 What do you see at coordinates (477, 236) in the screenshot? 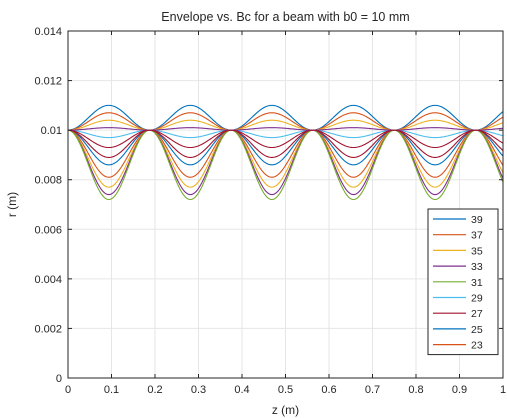
I see `legend-label: 37` at bounding box center [477, 236].